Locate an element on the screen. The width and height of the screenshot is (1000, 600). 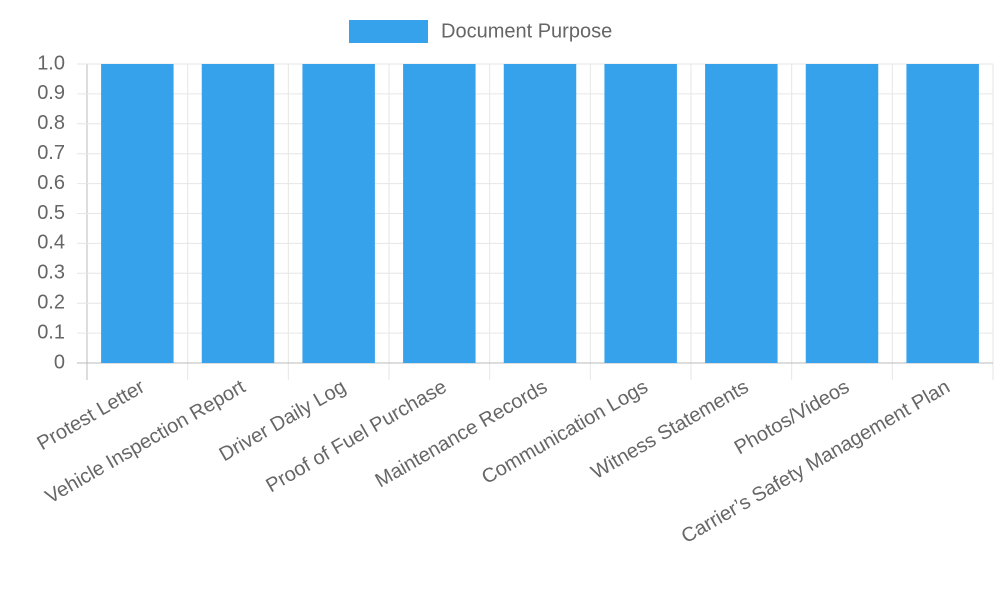
x-tick-label: Proof of Fuel Purchase is located at coordinates (356, 436).